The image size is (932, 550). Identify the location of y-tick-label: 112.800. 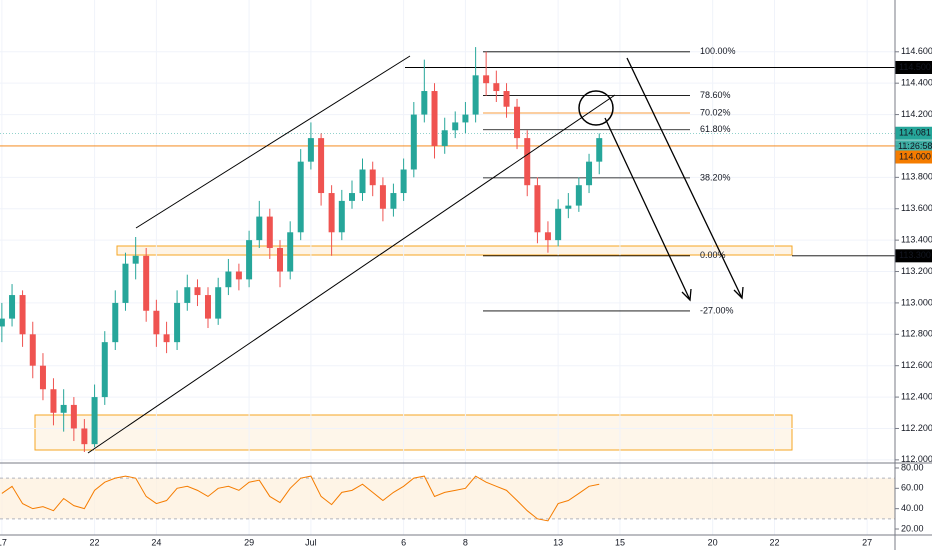
(916, 334).